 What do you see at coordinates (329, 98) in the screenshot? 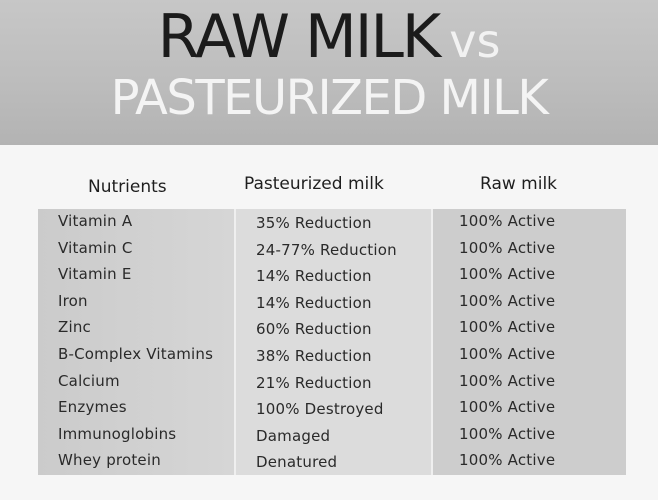
I see `title-pasteurized-milk: PASTEURIZED MILK` at bounding box center [329, 98].